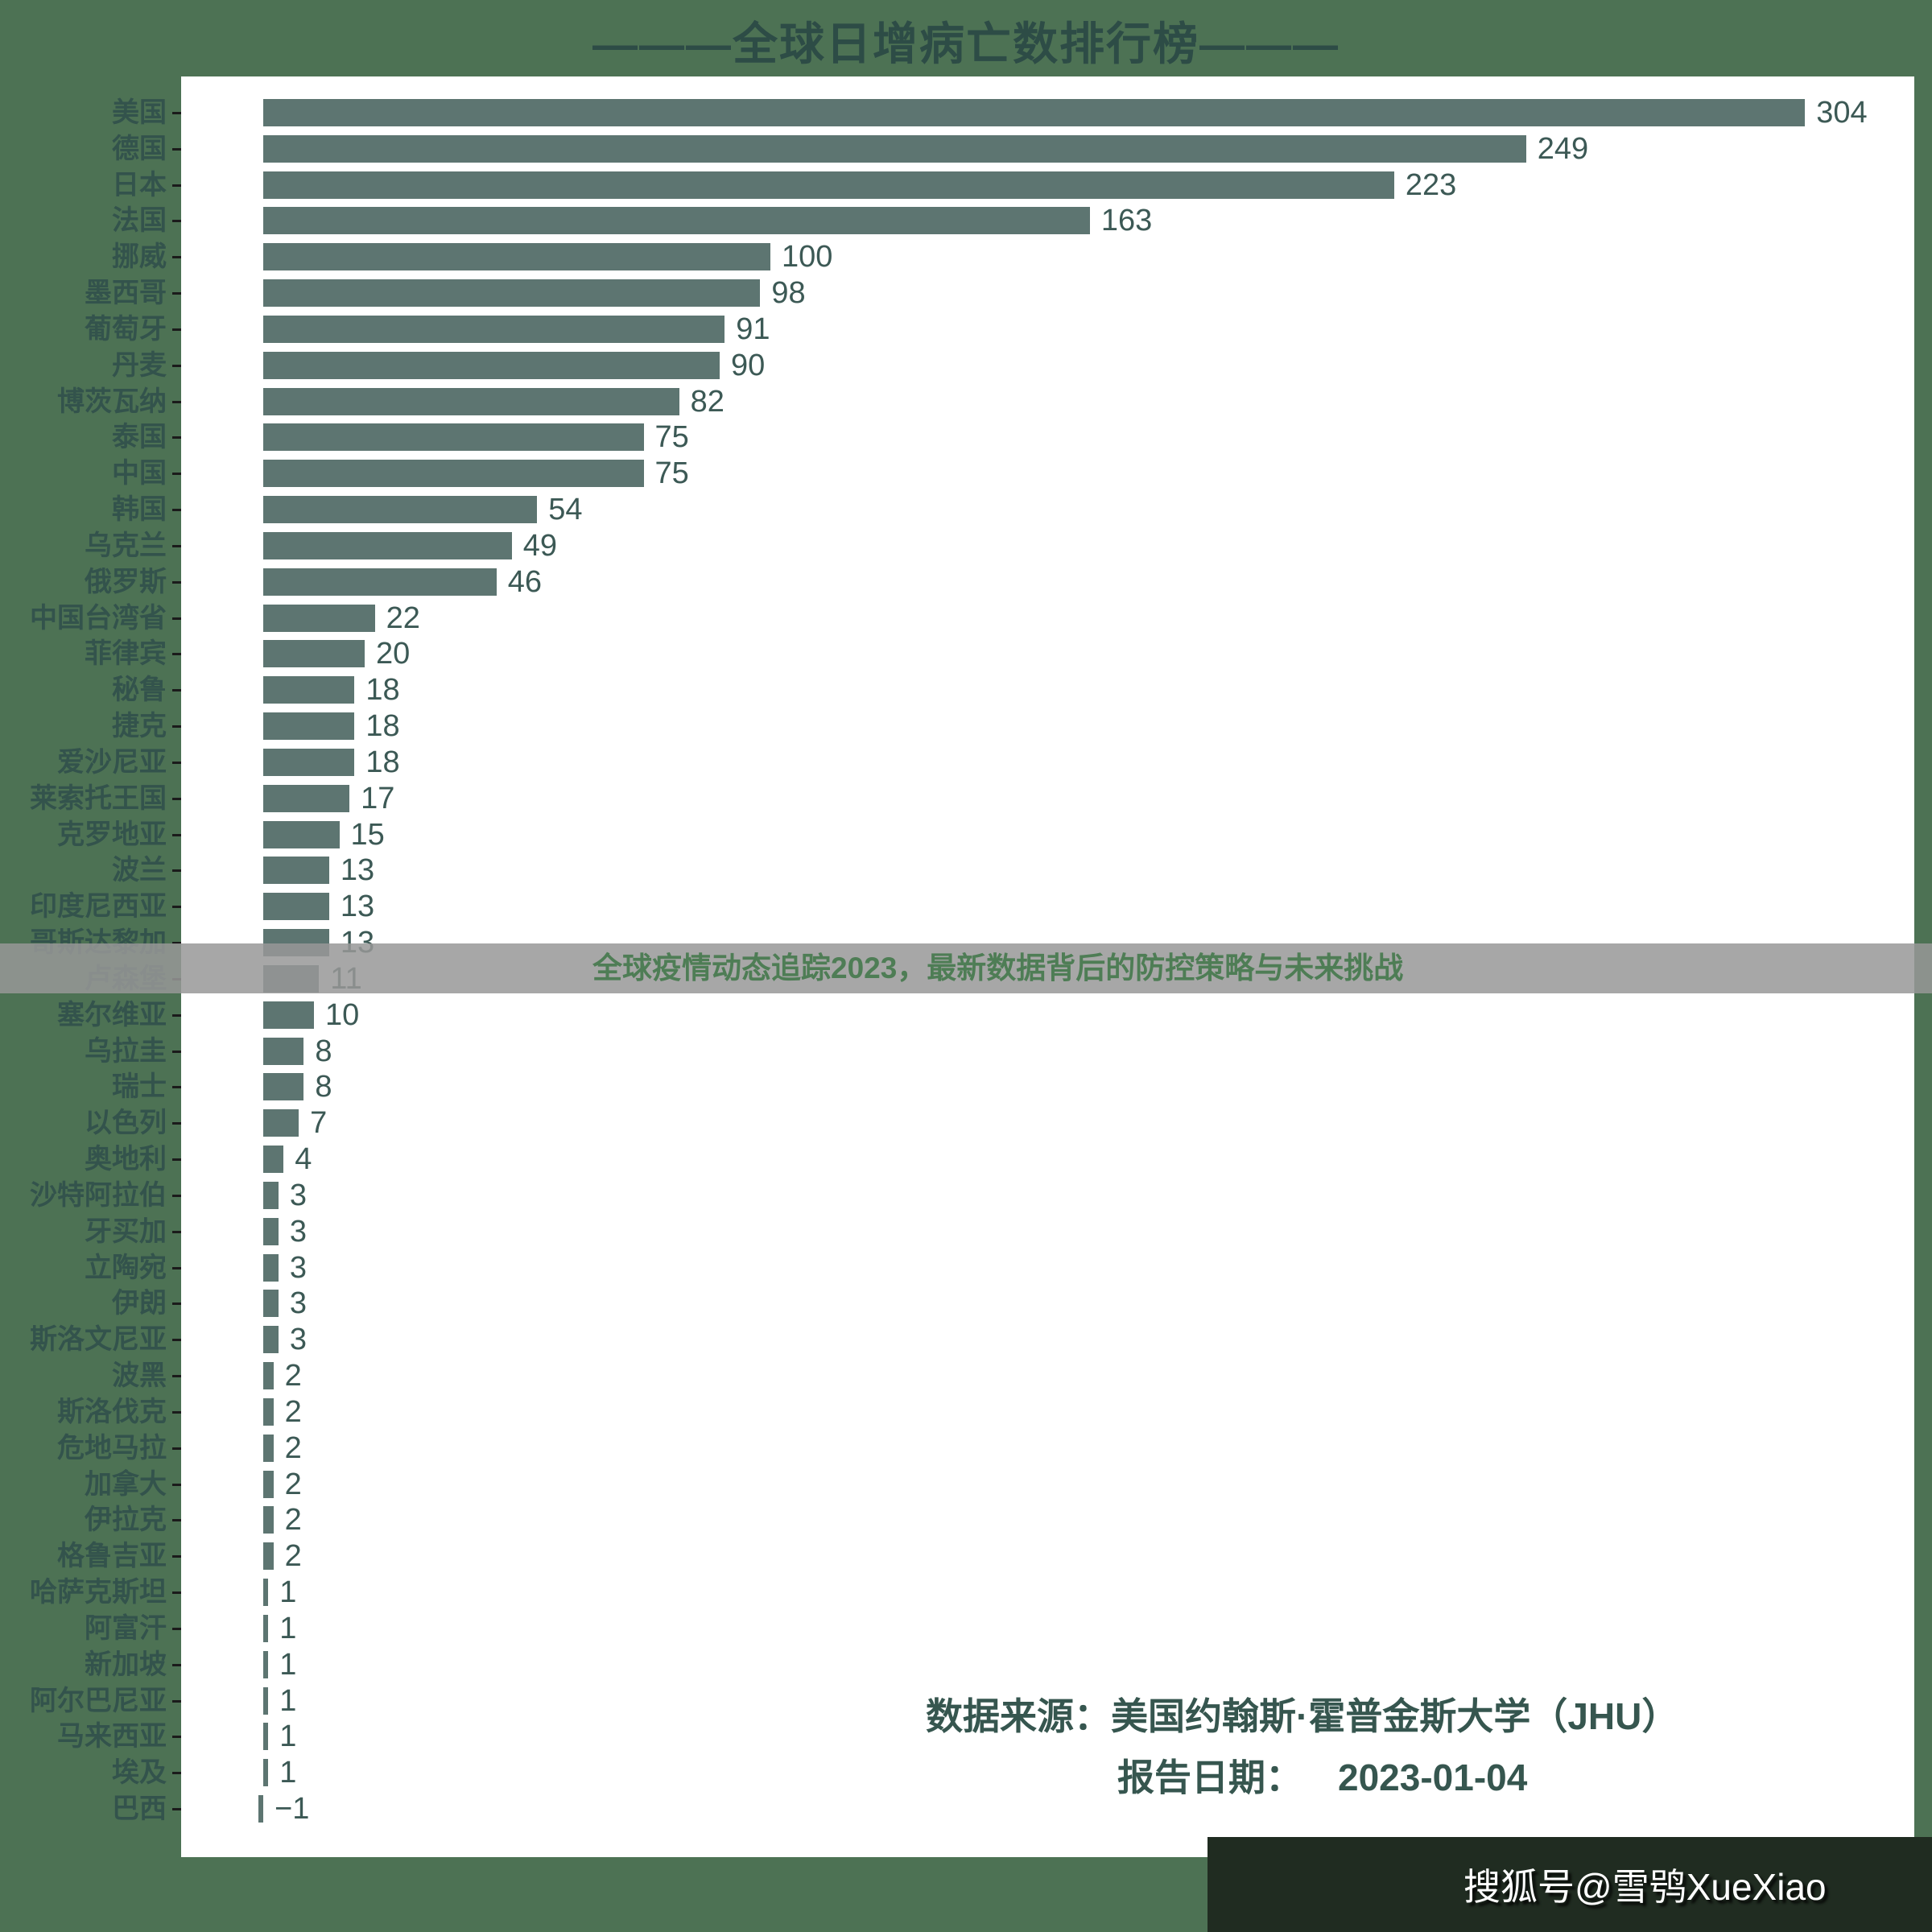 The height and width of the screenshot is (1932, 1932). I want to click on bar-row: 中国台湾省 22, so click(972, 618).